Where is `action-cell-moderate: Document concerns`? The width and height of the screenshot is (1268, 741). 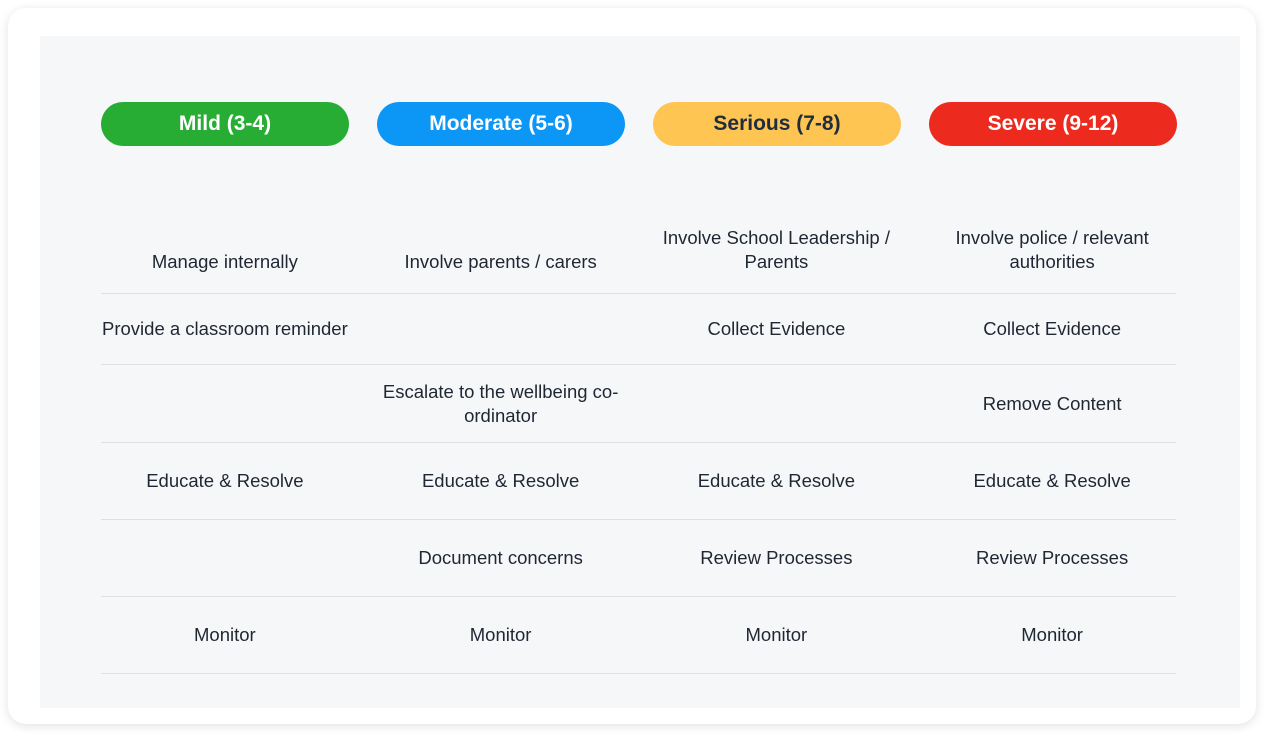 action-cell-moderate: Document concerns is located at coordinates (500, 557).